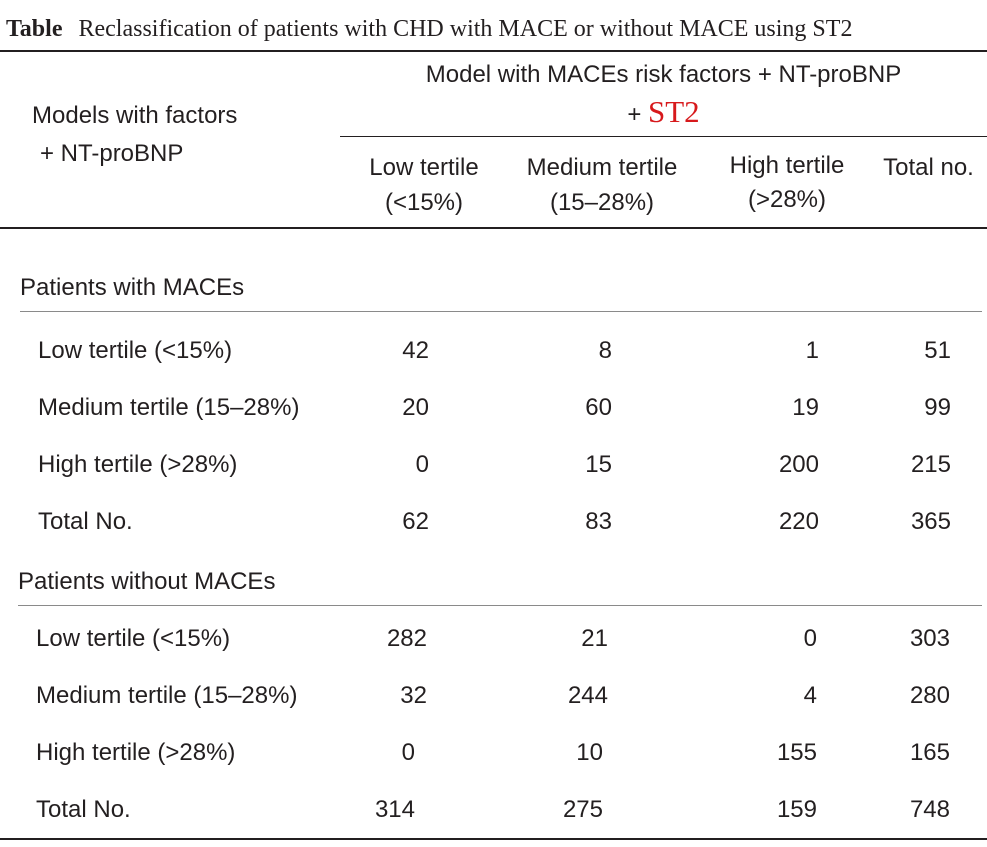  Describe the element at coordinates (594, 638) in the screenshot. I see `cell-medium: 21` at that location.